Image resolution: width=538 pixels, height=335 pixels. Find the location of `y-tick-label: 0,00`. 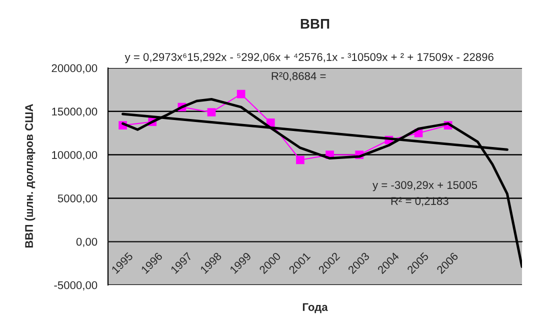

y-tick-label: 0,00 is located at coordinates (87, 243).